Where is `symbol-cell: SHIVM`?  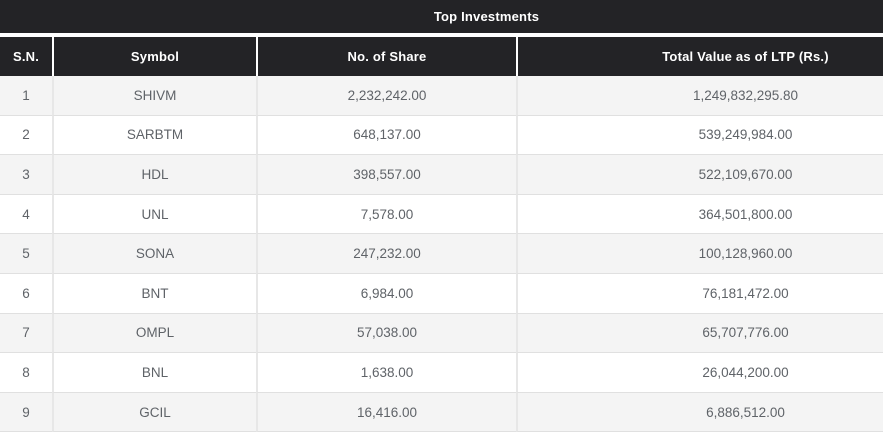
symbol-cell: SHIVM is located at coordinates (154, 96).